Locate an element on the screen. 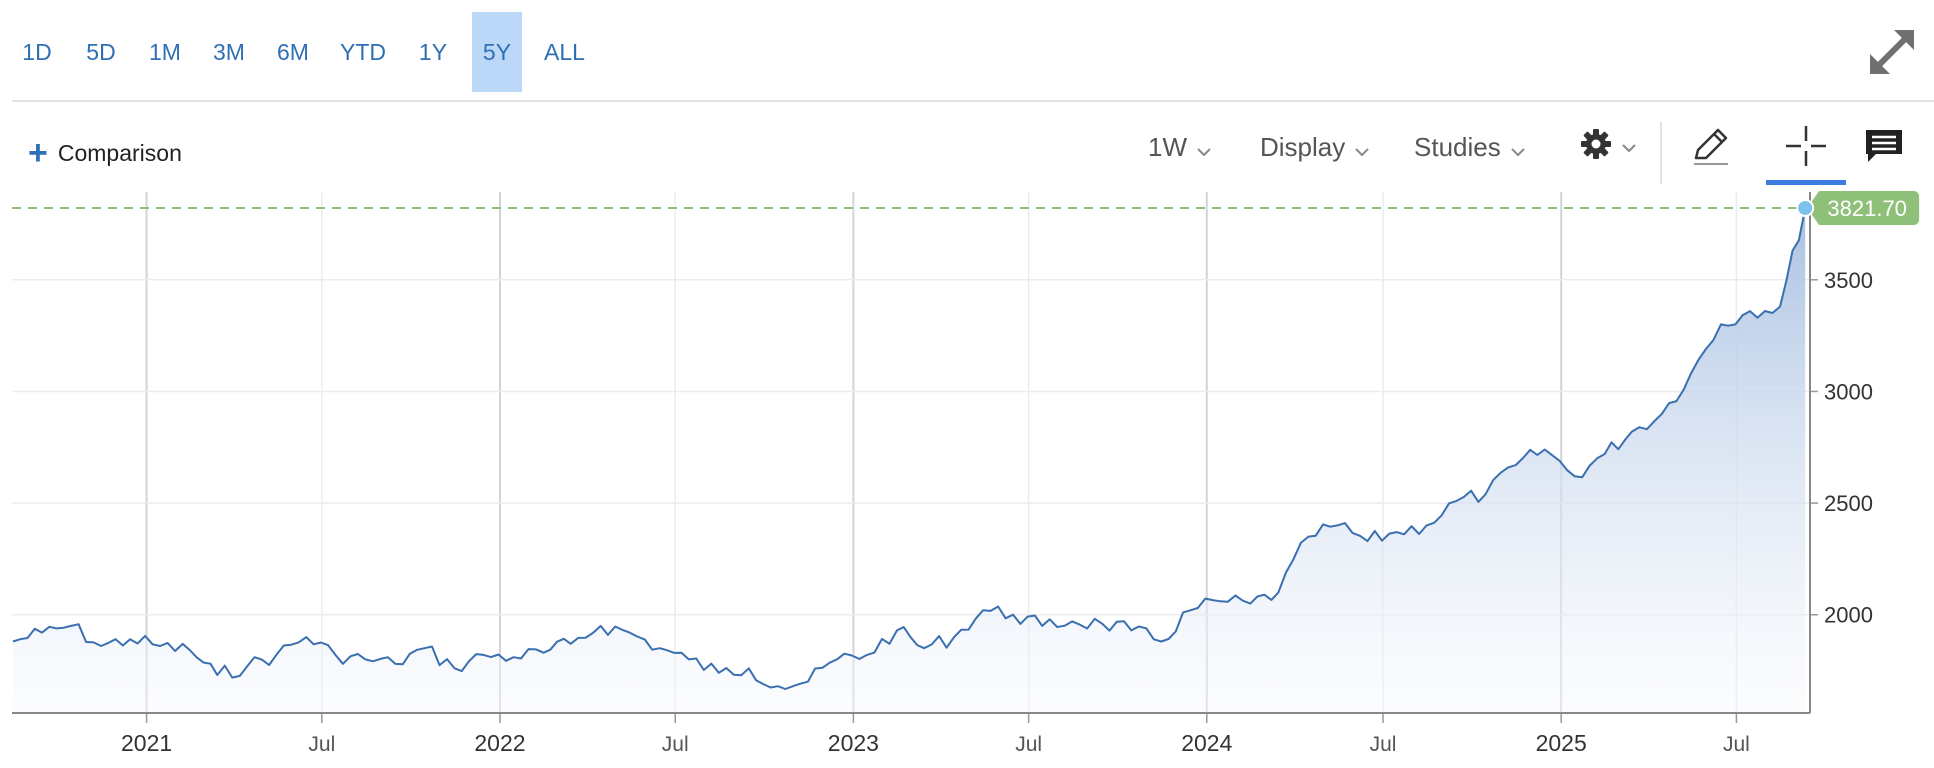  x-tick-label: 2023 is located at coordinates (853, 743).